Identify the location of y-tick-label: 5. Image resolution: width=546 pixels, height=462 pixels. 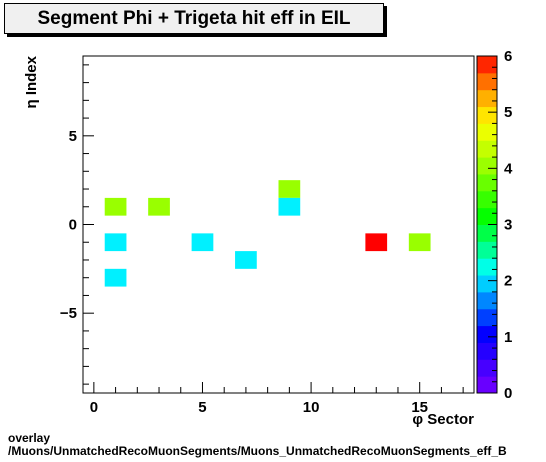
(73, 136).